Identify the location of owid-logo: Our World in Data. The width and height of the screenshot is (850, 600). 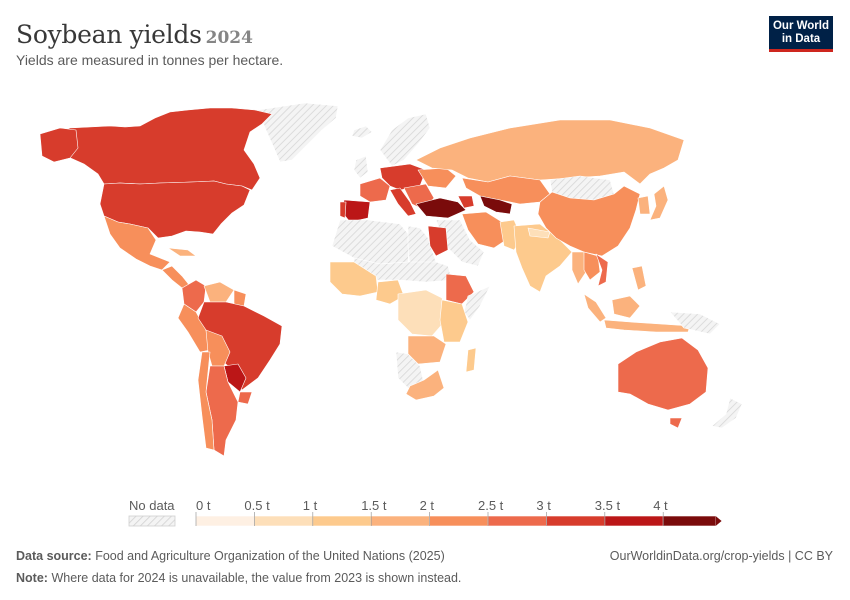
(801, 34).